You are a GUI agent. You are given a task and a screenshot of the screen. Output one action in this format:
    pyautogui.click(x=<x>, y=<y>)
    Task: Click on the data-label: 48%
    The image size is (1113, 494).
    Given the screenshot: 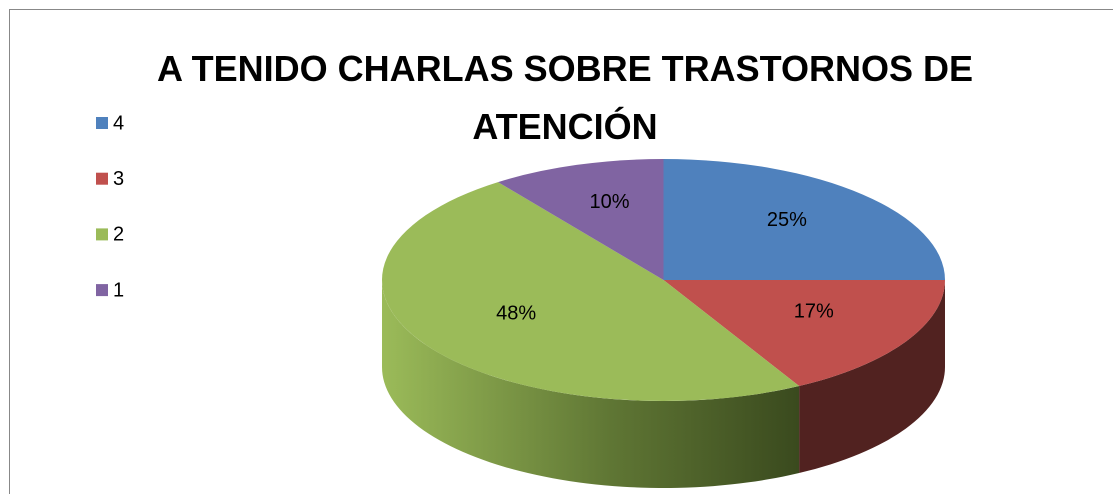 What is the action you would take?
    pyautogui.click(x=516, y=313)
    